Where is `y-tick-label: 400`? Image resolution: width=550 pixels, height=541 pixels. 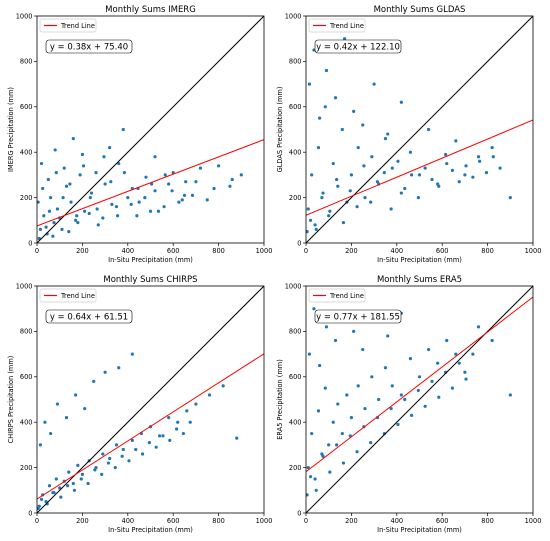 y-tick-label: 400 is located at coordinates (26, 423).